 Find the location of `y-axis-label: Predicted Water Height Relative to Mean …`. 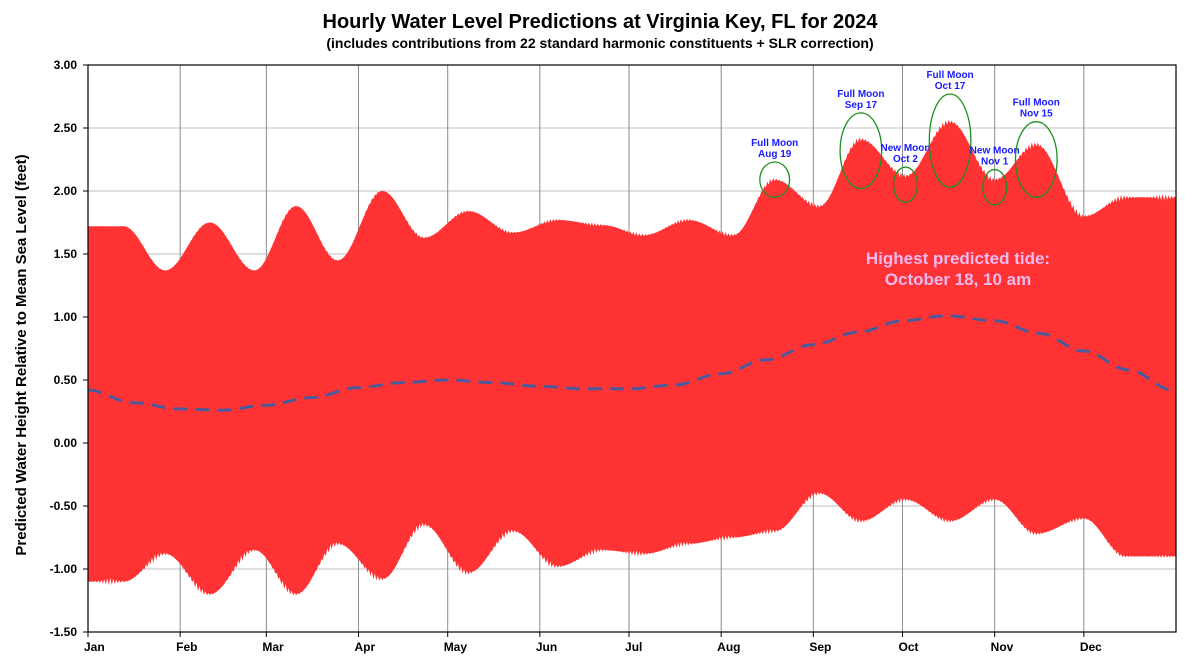

y-axis-label: Predicted Water Height Relative to Mean … is located at coordinates (21, 354).